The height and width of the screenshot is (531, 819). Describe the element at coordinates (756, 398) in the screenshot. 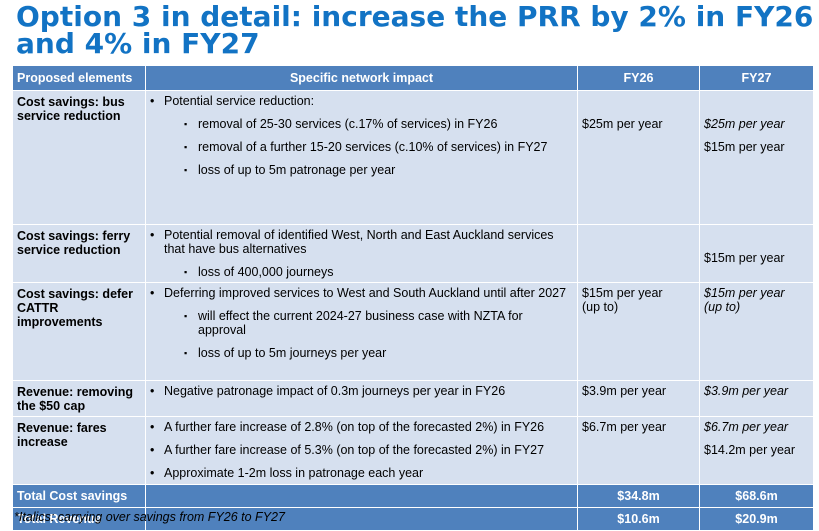

I see `row-fy27-value: $3.9m per year` at that location.